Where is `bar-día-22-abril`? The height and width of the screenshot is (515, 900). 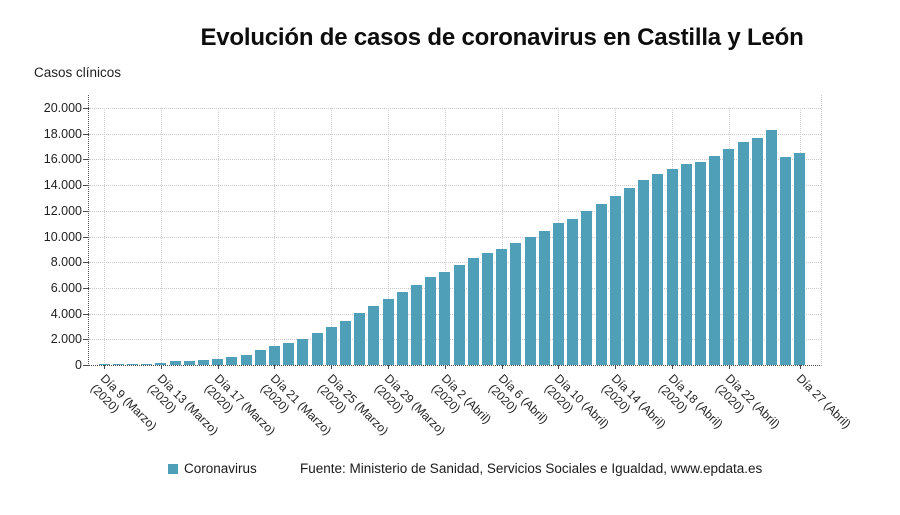
bar-día-22-abril is located at coordinates (729, 257).